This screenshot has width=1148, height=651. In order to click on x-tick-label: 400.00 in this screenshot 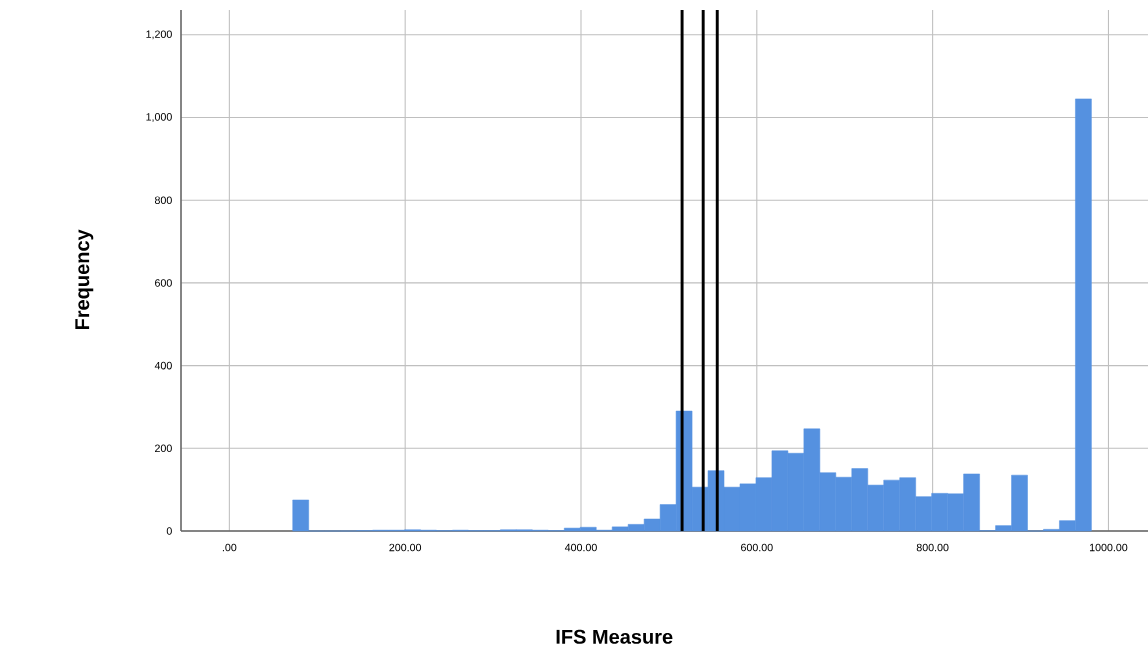, I will do `click(580, 547)`.